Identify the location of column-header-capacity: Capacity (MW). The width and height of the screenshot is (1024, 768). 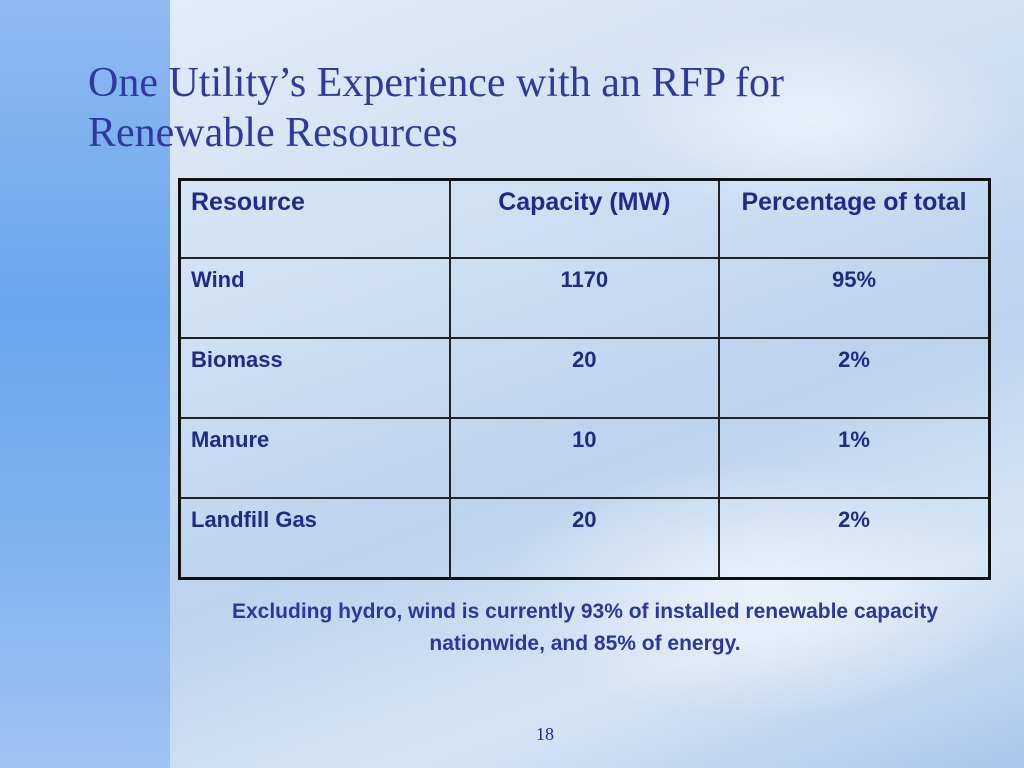
(584, 218).